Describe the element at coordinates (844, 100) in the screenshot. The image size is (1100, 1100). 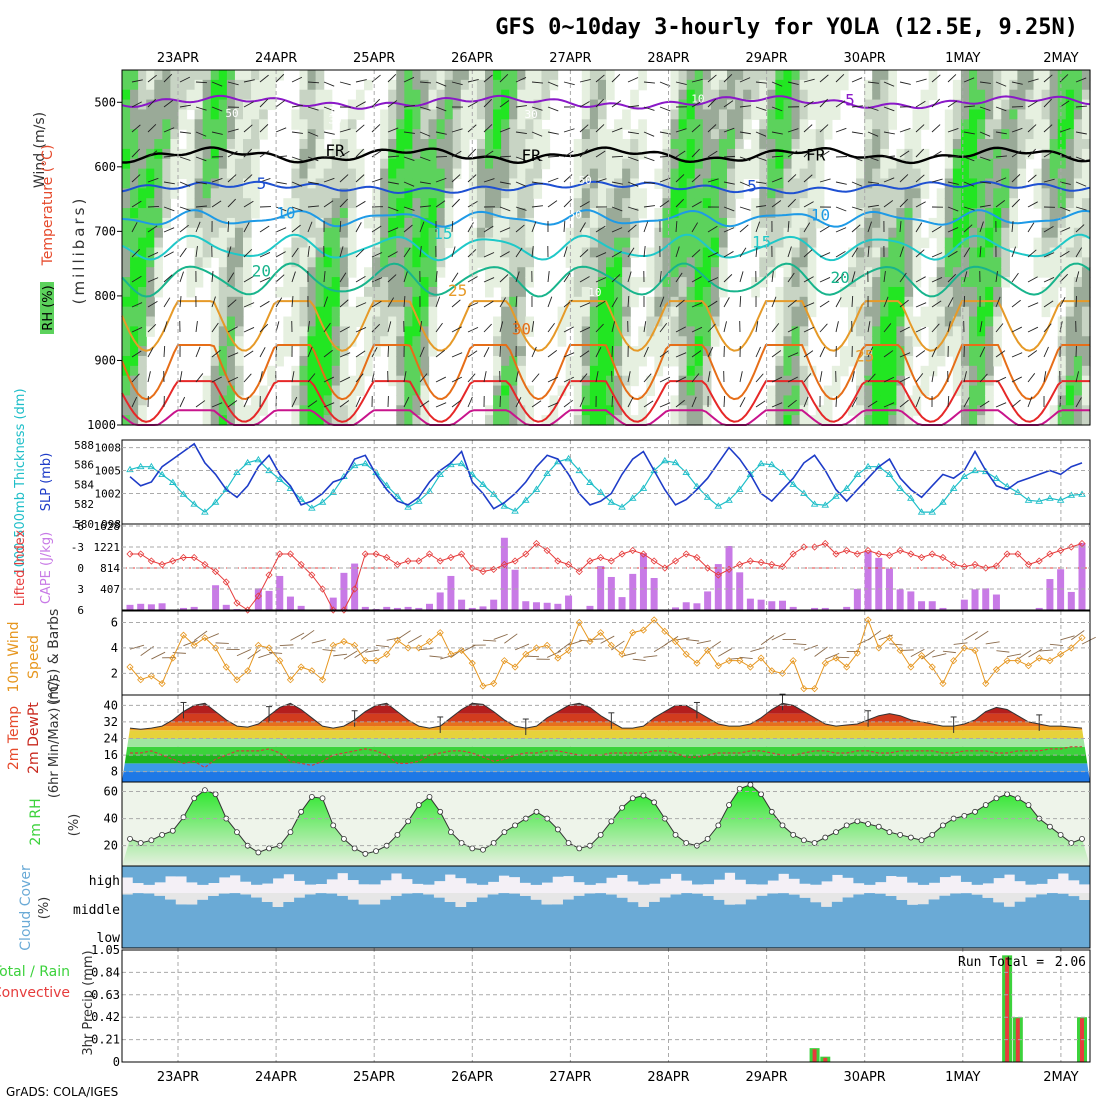
I see `contour-label: -5` at that location.